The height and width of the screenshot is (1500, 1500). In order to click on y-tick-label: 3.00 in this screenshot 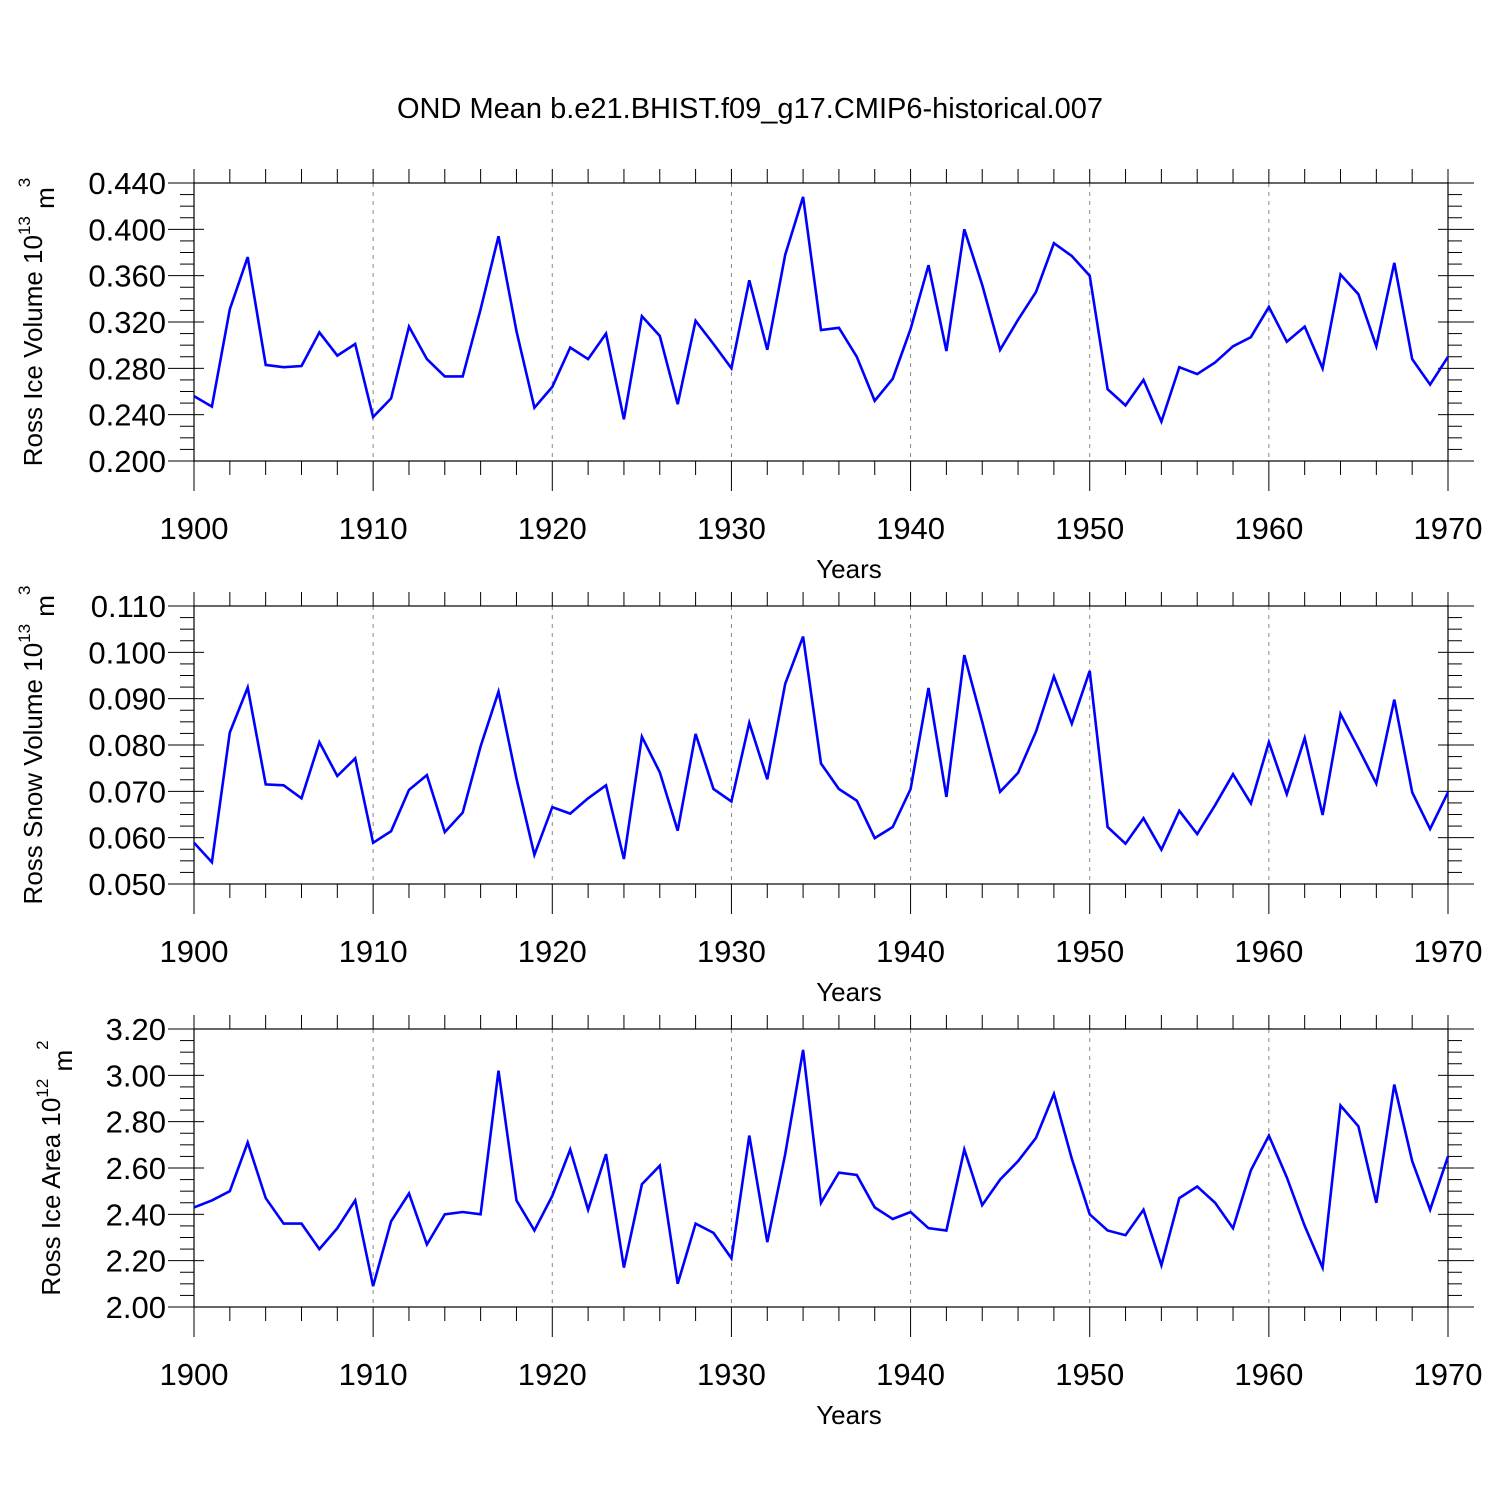, I will do `click(136, 1075)`.